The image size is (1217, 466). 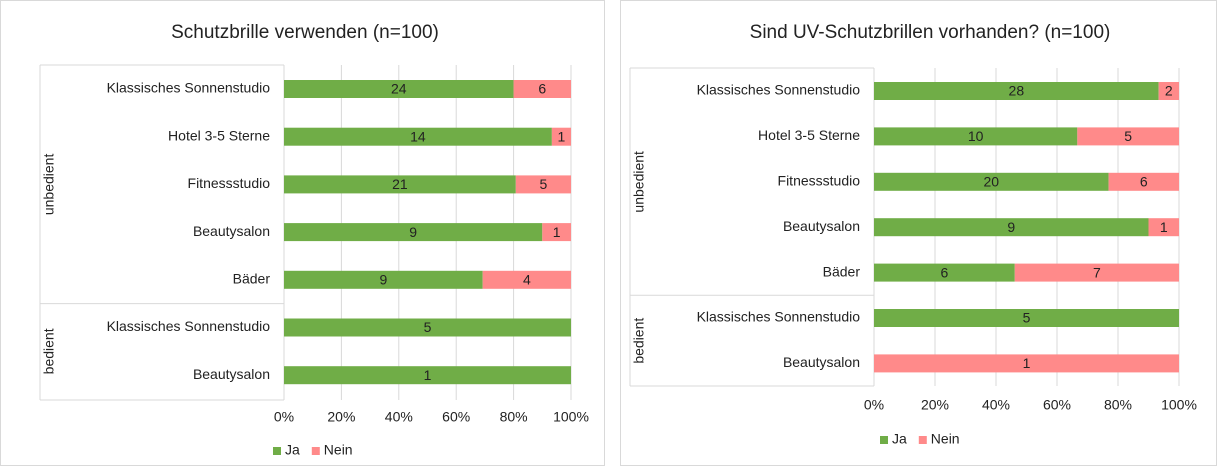 I want to click on data-label: 10, so click(x=976, y=136).